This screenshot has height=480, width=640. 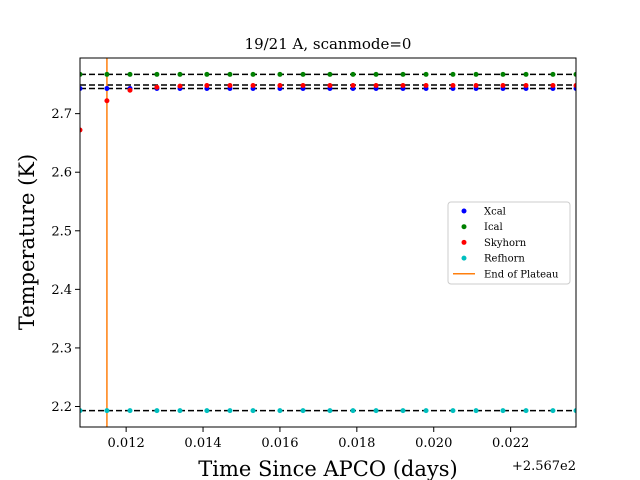 I want to click on x-axis-label: Time Since APCO (days), so click(x=327, y=468).